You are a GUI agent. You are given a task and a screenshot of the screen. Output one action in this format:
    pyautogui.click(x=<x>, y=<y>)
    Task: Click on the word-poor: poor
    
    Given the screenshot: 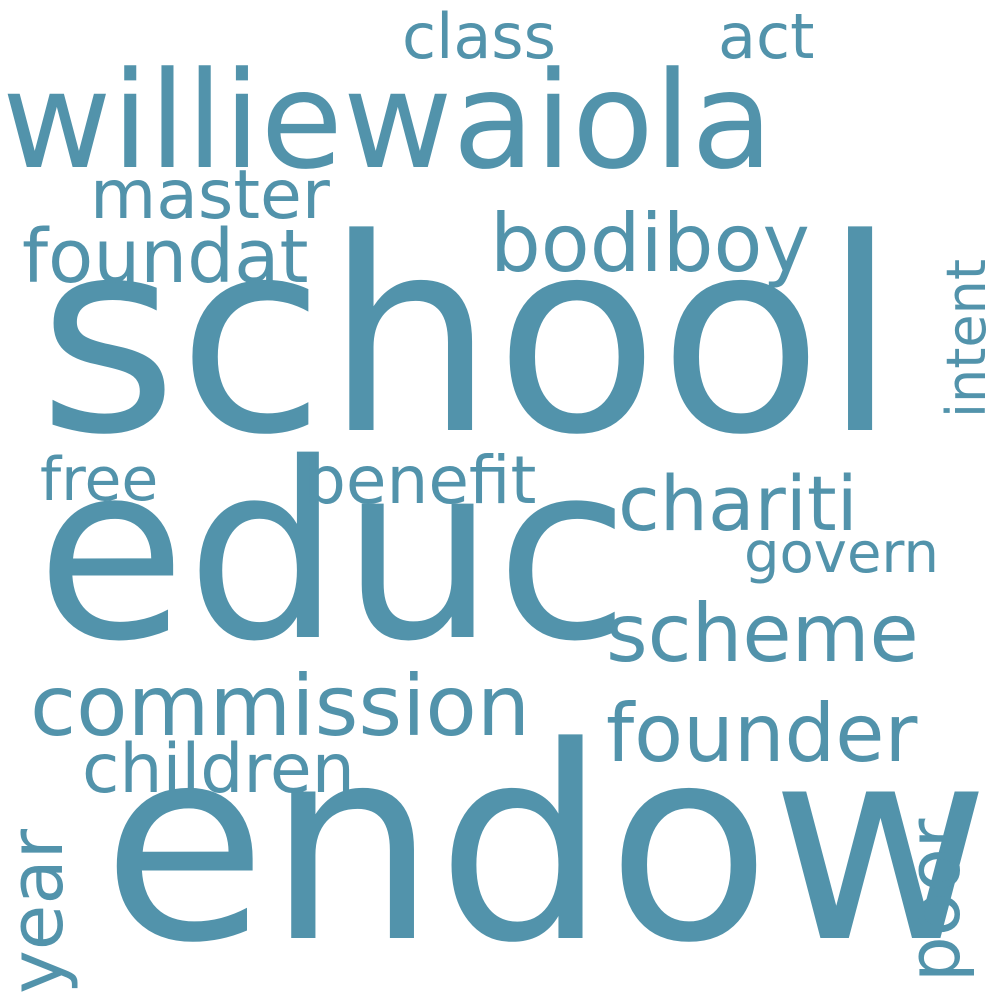 What is the action you would take?
    pyautogui.click(x=934, y=900)
    